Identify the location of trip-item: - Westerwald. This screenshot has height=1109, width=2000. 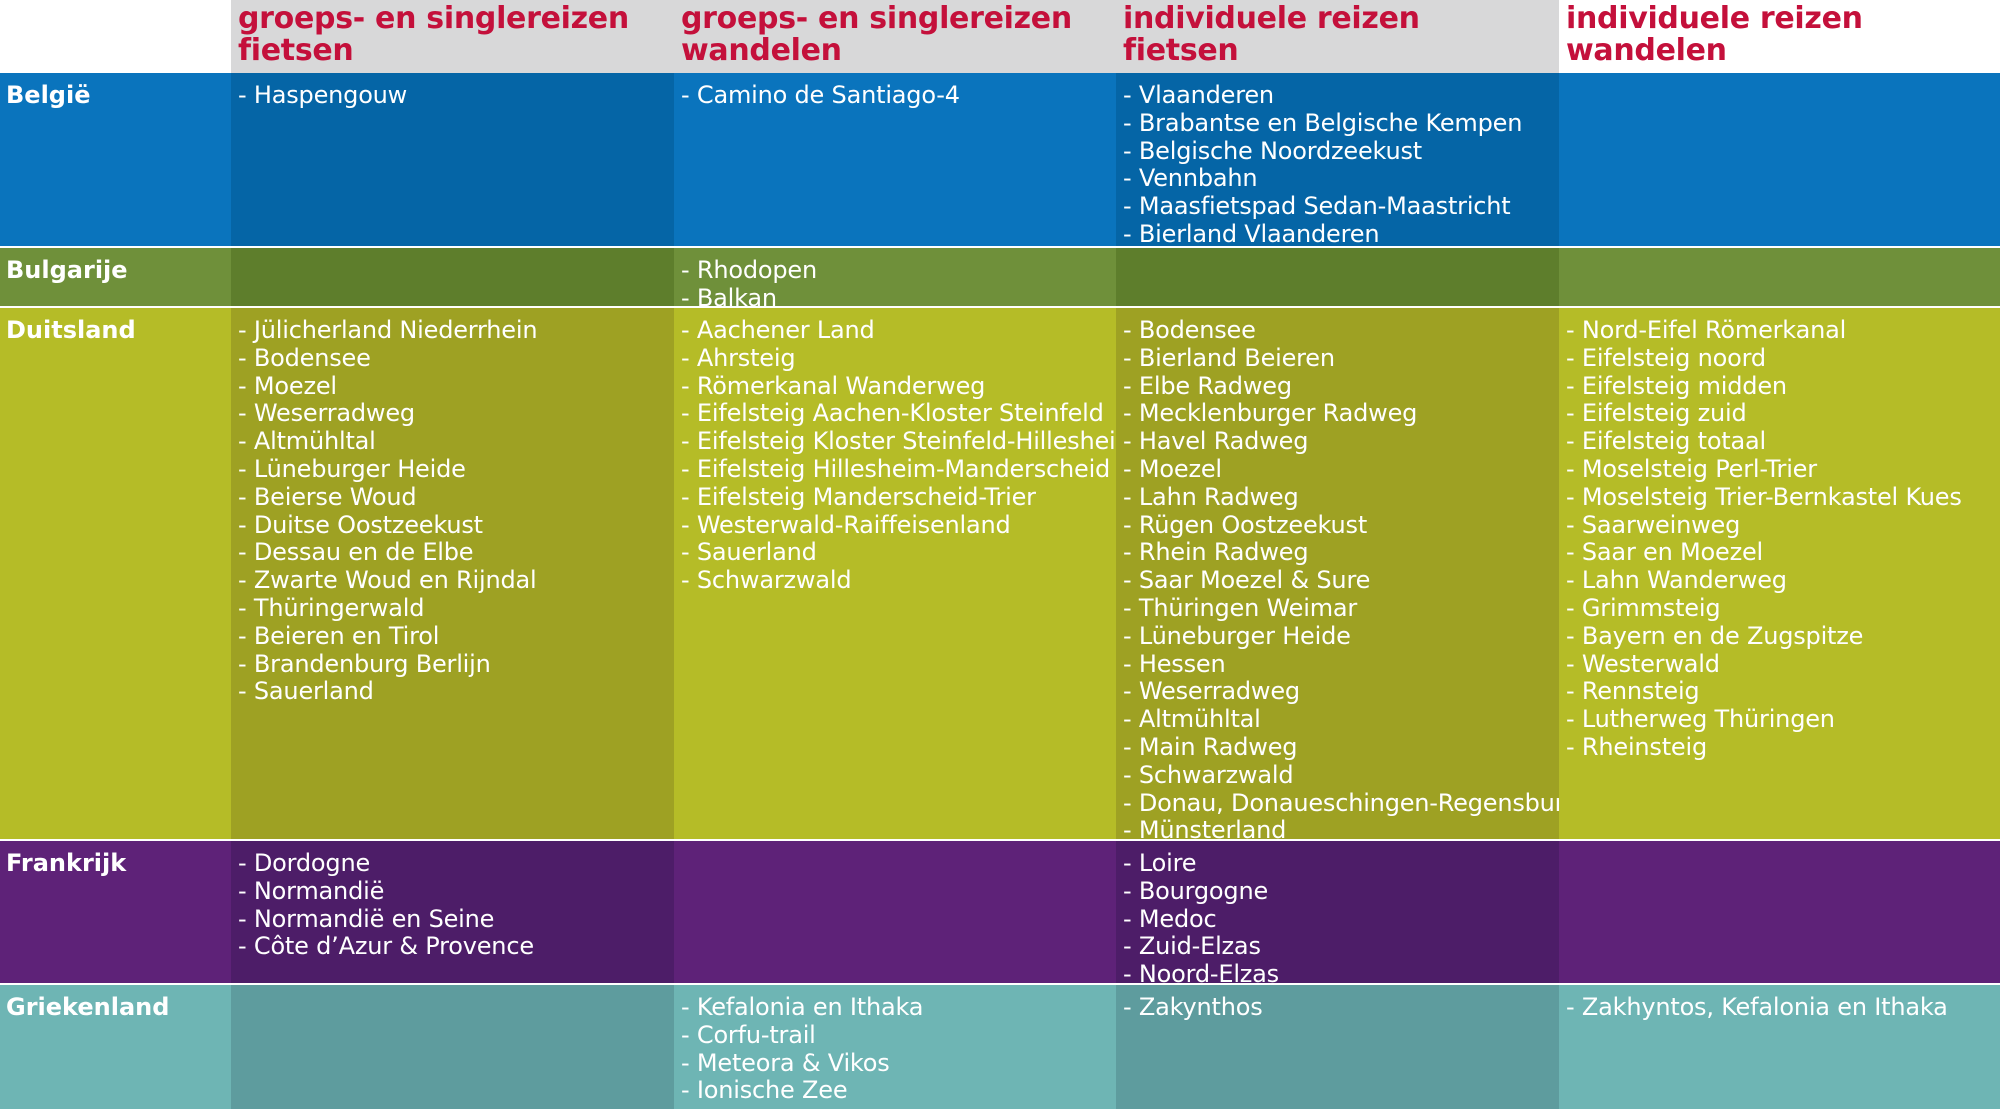
(1643, 663).